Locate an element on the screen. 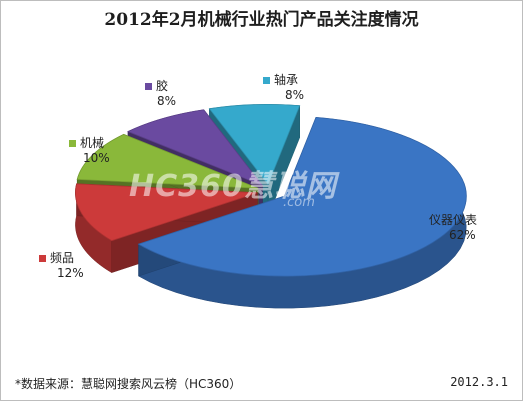 The image size is (523, 401). label-freq-name: 频品 is located at coordinates (62, 258).